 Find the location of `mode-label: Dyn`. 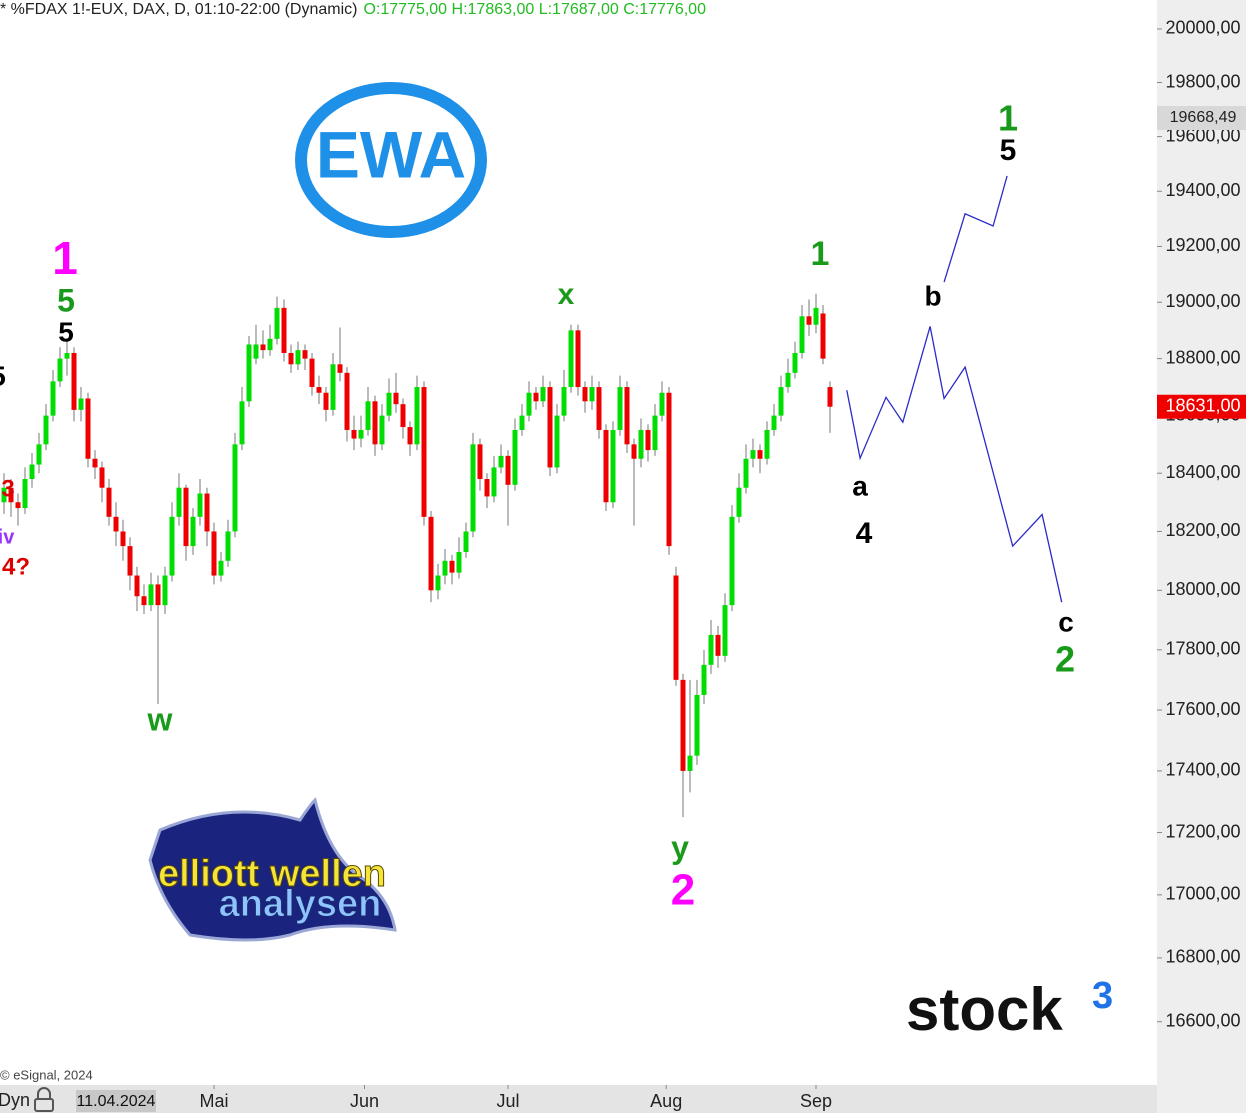

mode-label: Dyn is located at coordinates (15, 1100).